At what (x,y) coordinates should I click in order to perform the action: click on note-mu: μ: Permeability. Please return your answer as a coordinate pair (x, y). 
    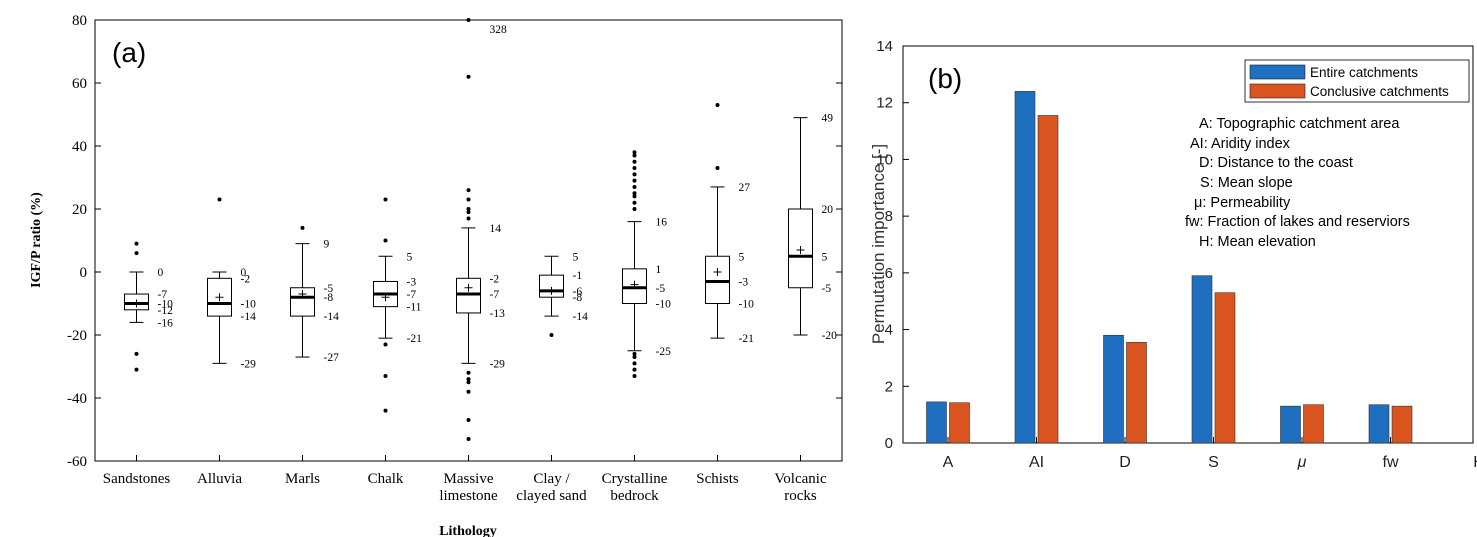
    Looking at the image, I should click on (1242, 203).